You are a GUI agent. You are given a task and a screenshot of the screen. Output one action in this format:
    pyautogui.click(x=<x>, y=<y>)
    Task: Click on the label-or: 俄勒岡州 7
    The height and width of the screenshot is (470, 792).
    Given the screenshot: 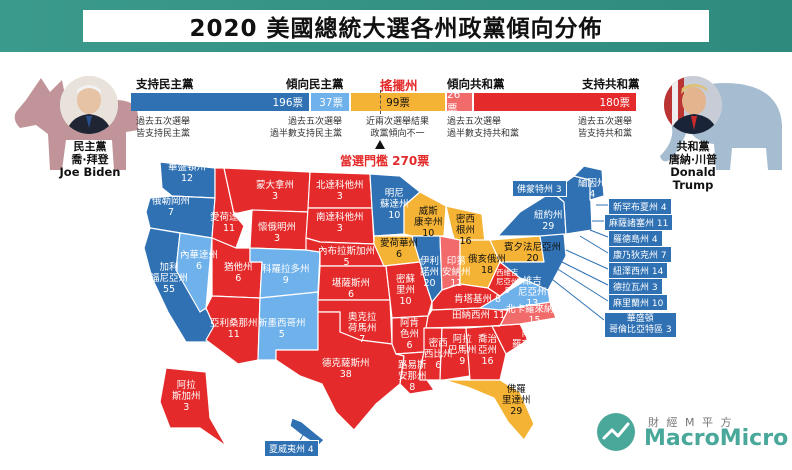 What is the action you would take?
    pyautogui.click(x=171, y=207)
    